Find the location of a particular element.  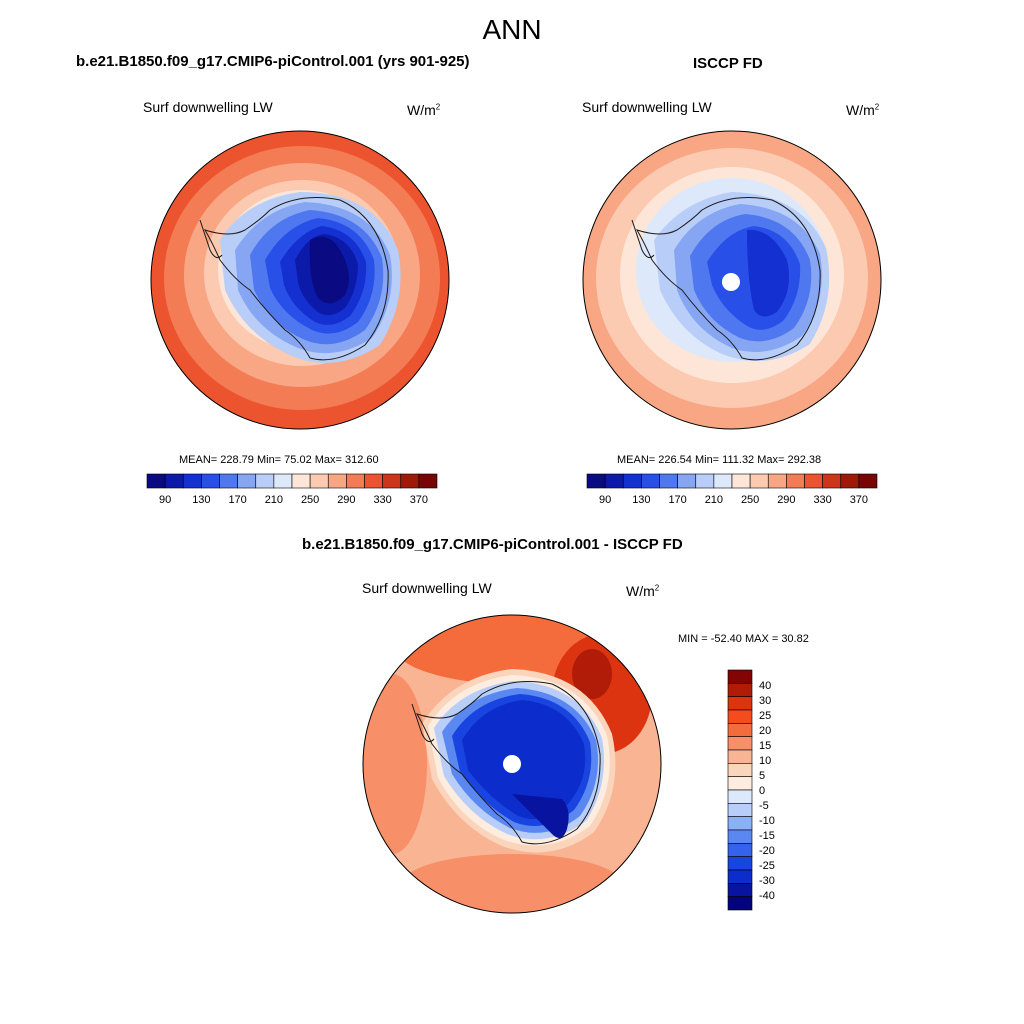

colorbar-1-tick-label: 90 is located at coordinates (165, 500).